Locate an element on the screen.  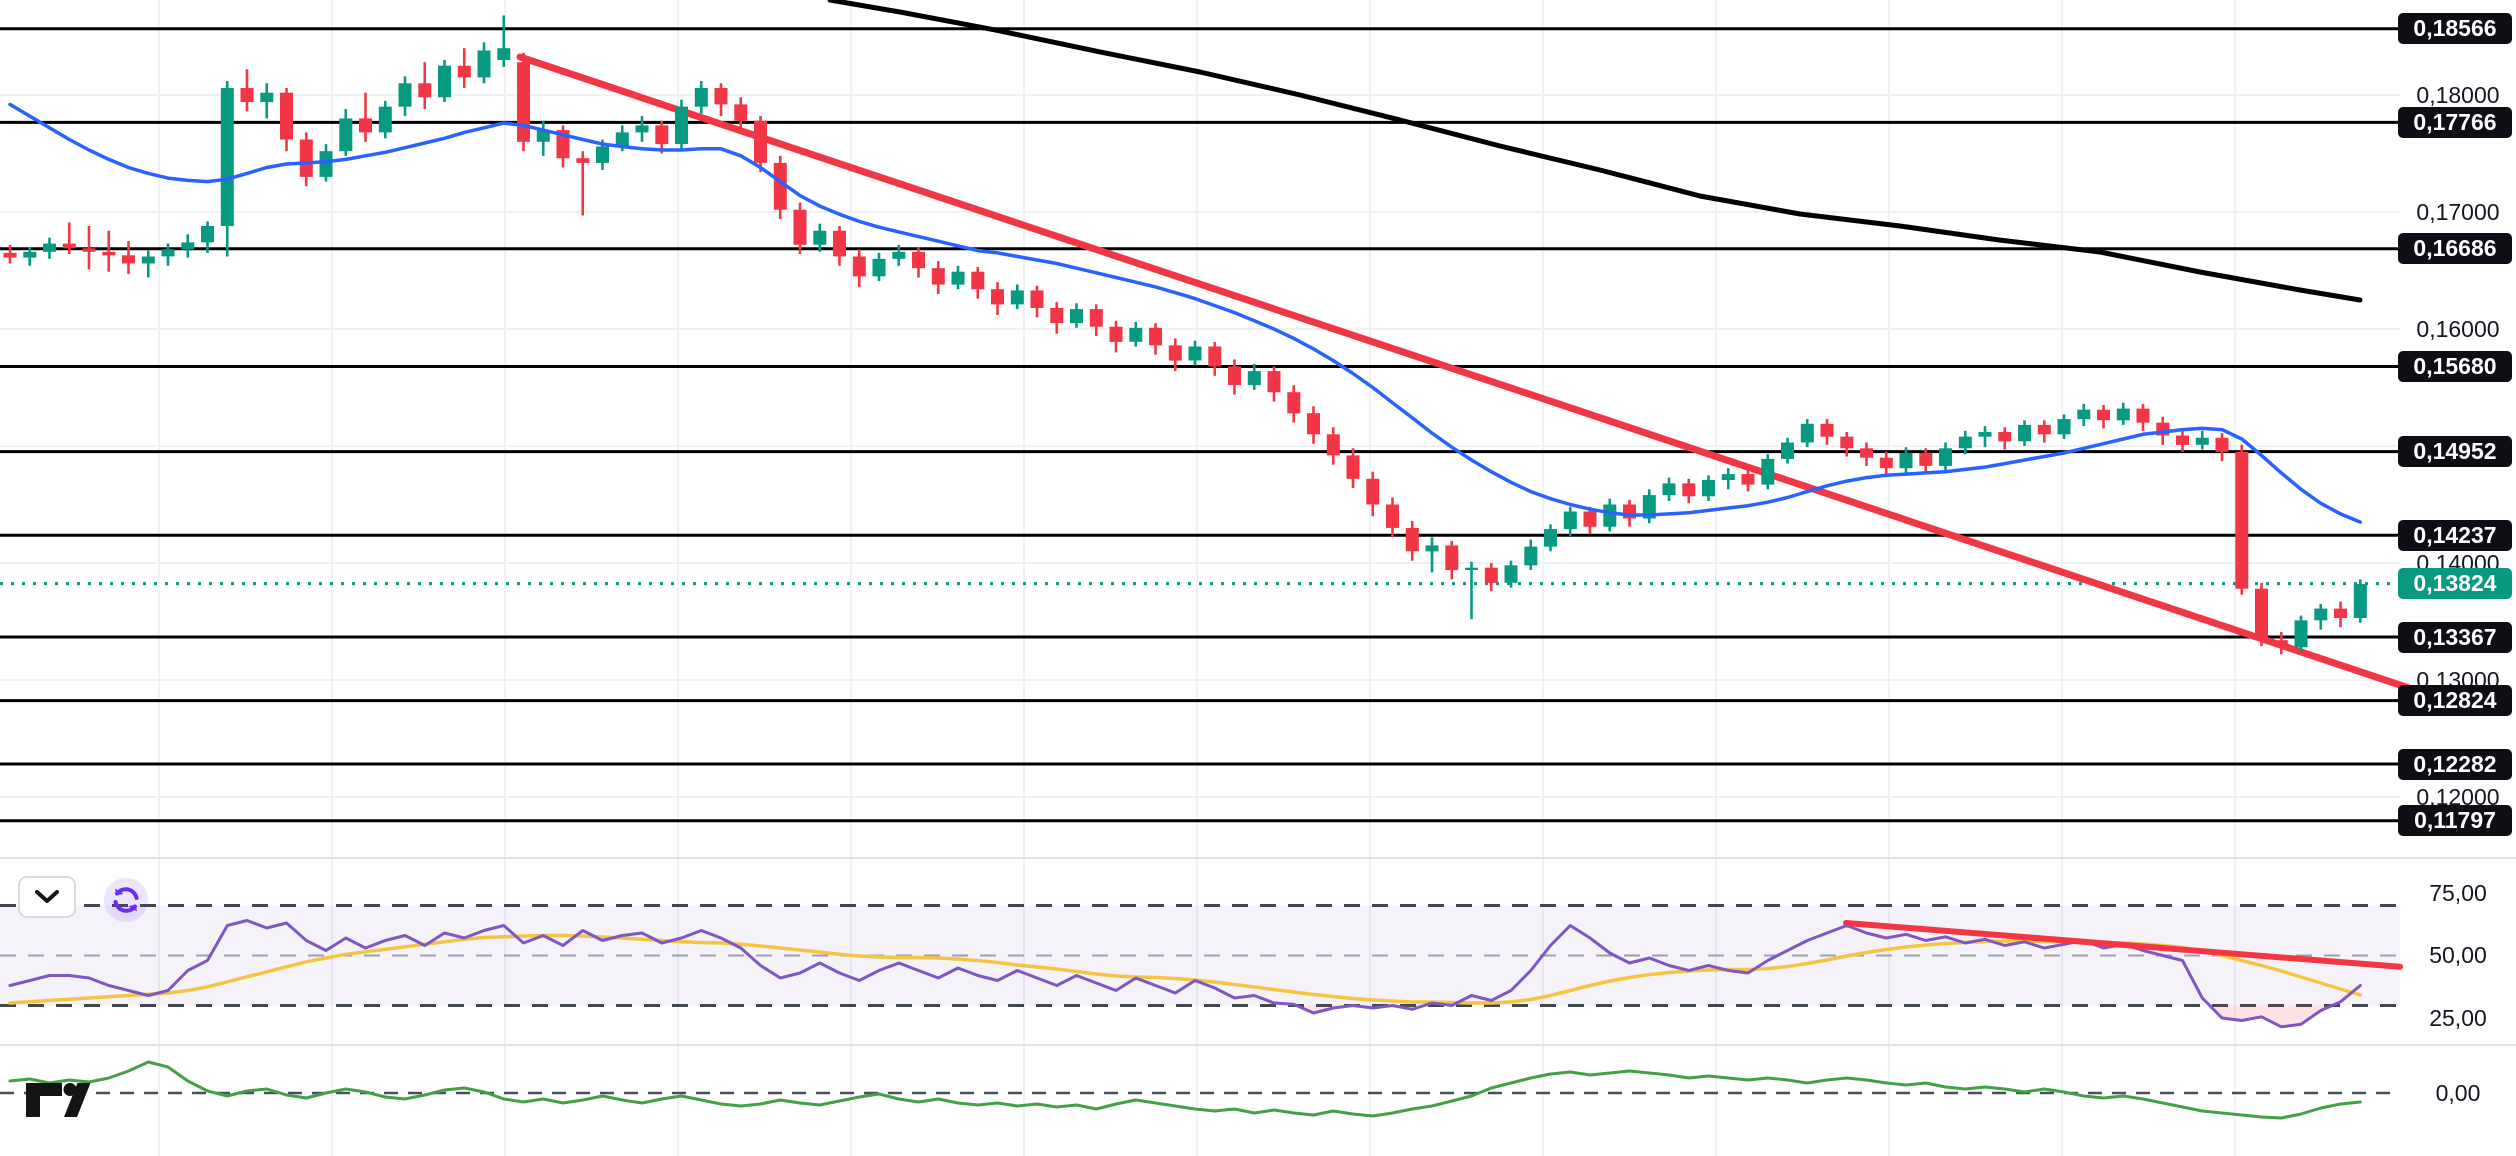
rsi-axis-label: 50,00 is located at coordinates (2458, 955).